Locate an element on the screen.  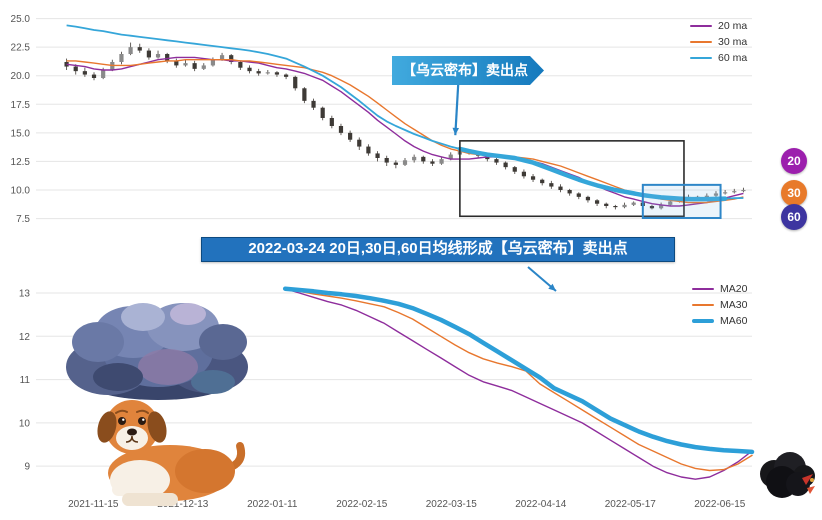
dark-cloud-illustration is located at coordinates (787, 475).